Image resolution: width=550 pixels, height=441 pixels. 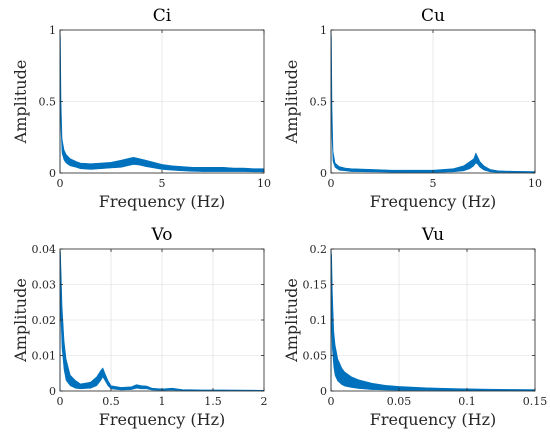 I want to click on x-tick-label: 1, so click(x=162, y=401).